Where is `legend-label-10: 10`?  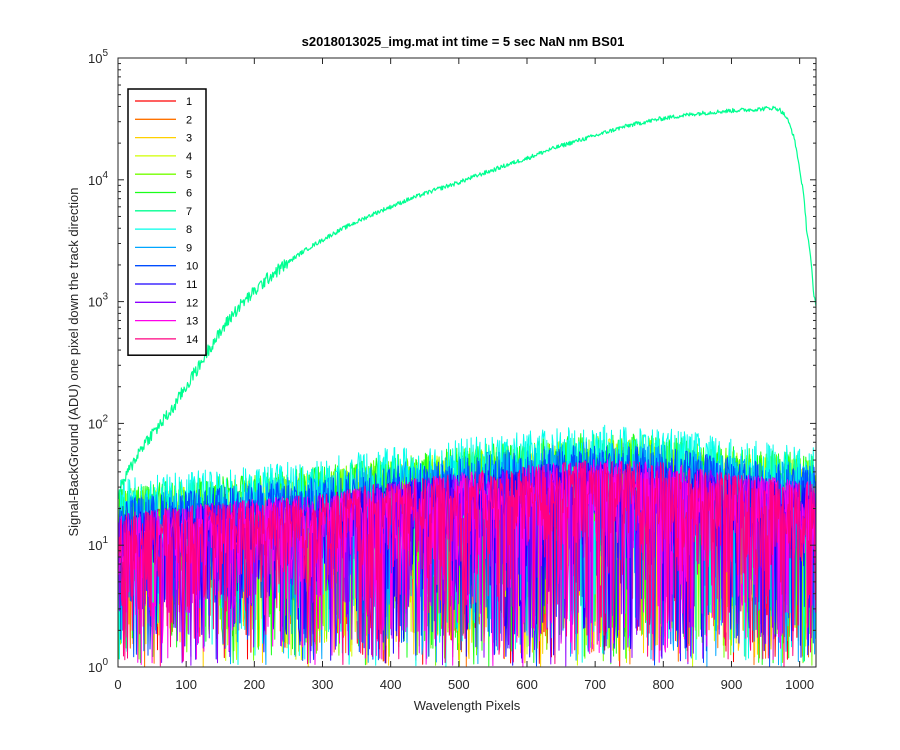
legend-label-10: 10 is located at coordinates (192, 267).